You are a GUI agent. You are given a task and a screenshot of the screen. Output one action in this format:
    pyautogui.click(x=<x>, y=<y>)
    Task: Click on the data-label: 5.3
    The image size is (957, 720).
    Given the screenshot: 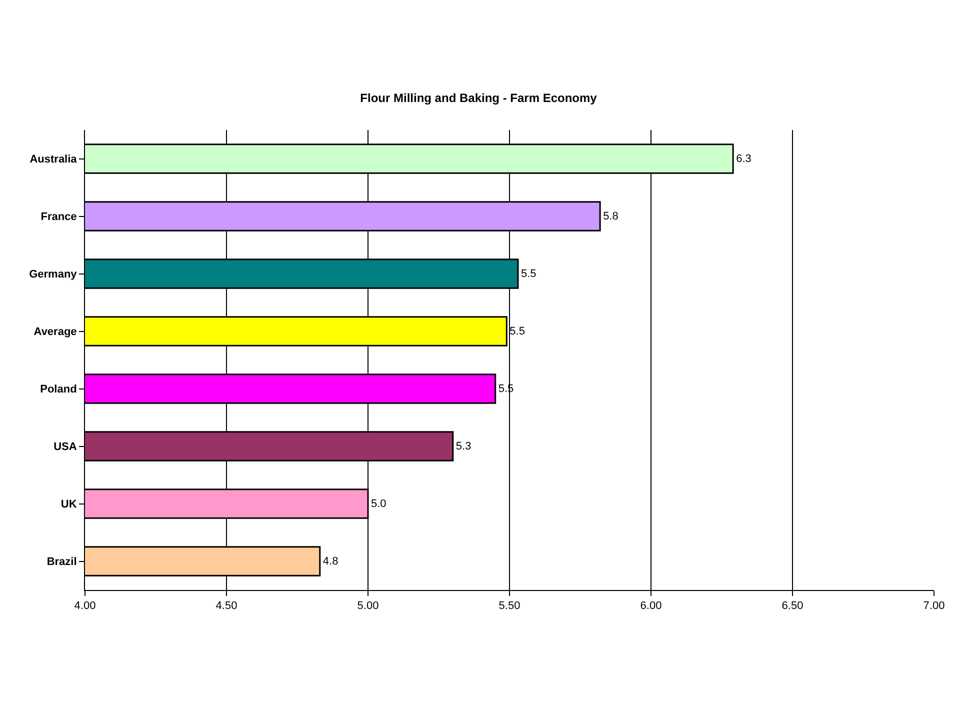 What is the action you would take?
    pyautogui.click(x=464, y=446)
    